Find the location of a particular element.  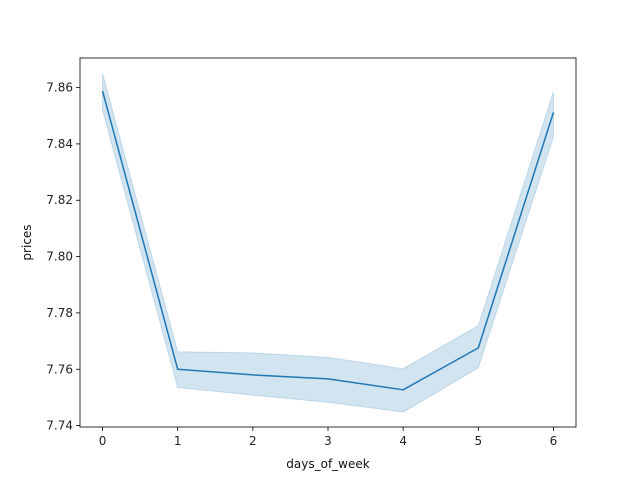

x-axis-ticks: 0 1 2 3 4 5 6 is located at coordinates (328, 437).